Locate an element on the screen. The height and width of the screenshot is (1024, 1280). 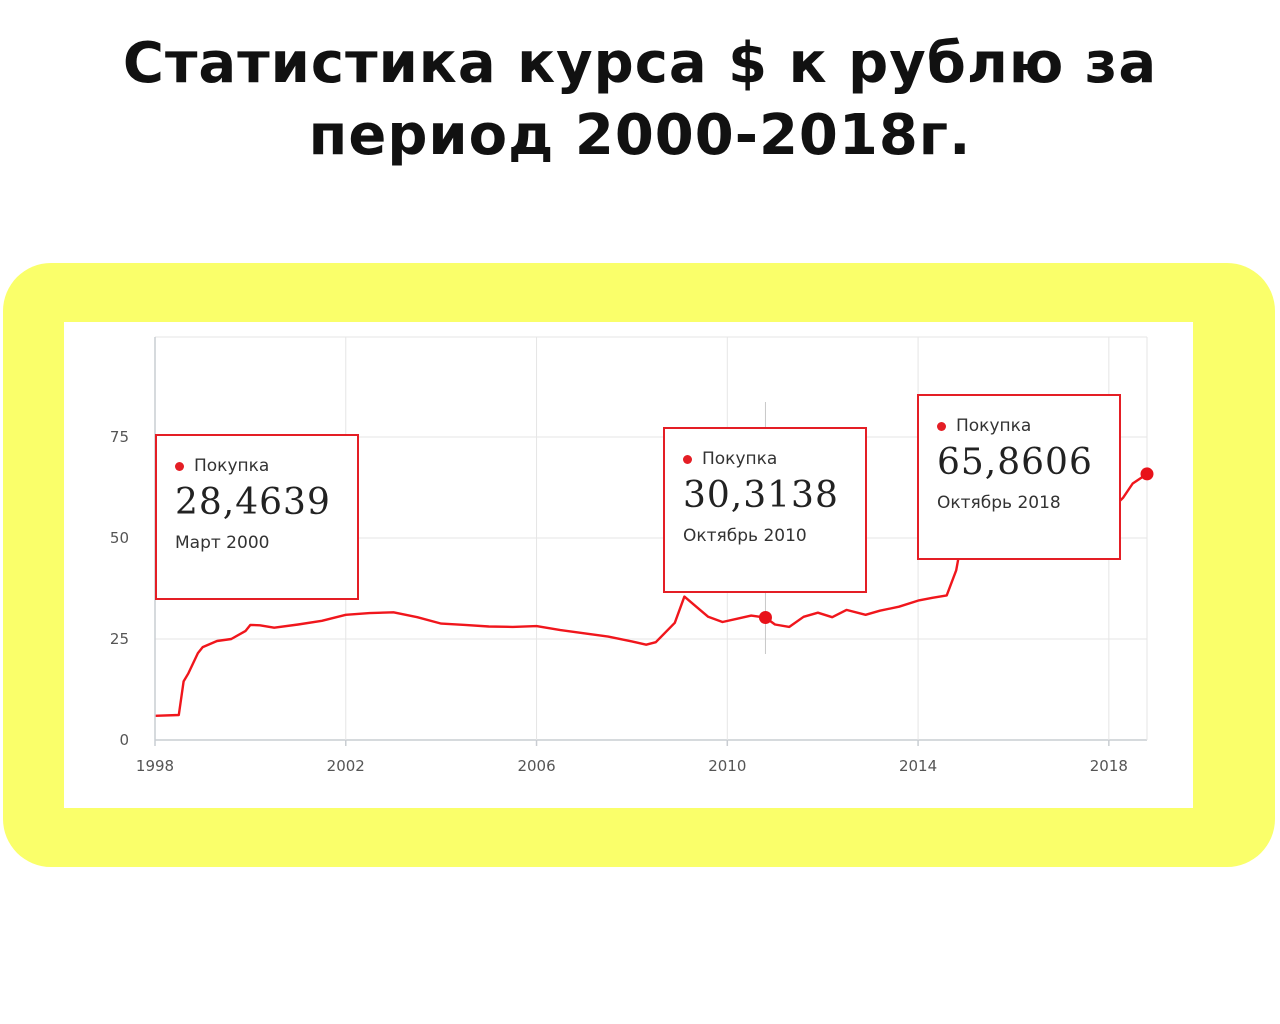
x-tick-label: 2014 is located at coordinates (918, 766).